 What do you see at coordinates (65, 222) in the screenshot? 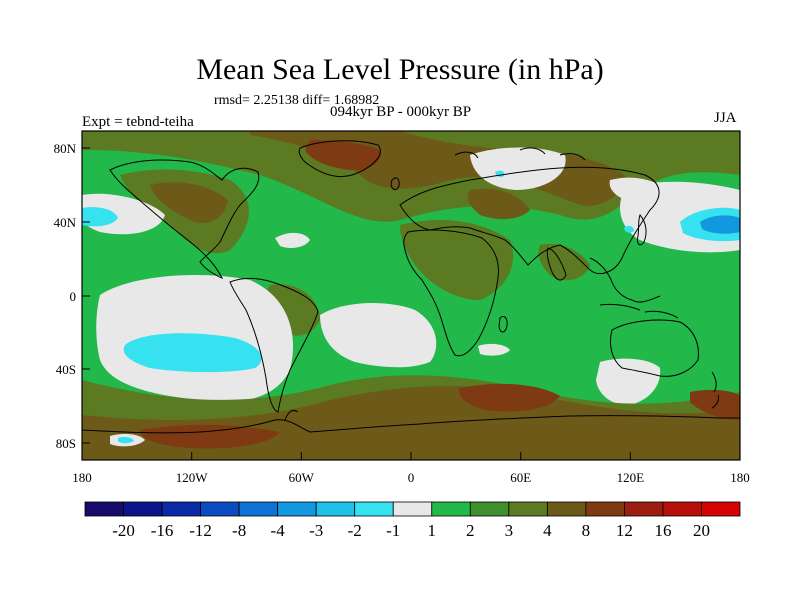
I see `lat-tick-label: 40N` at bounding box center [65, 222].